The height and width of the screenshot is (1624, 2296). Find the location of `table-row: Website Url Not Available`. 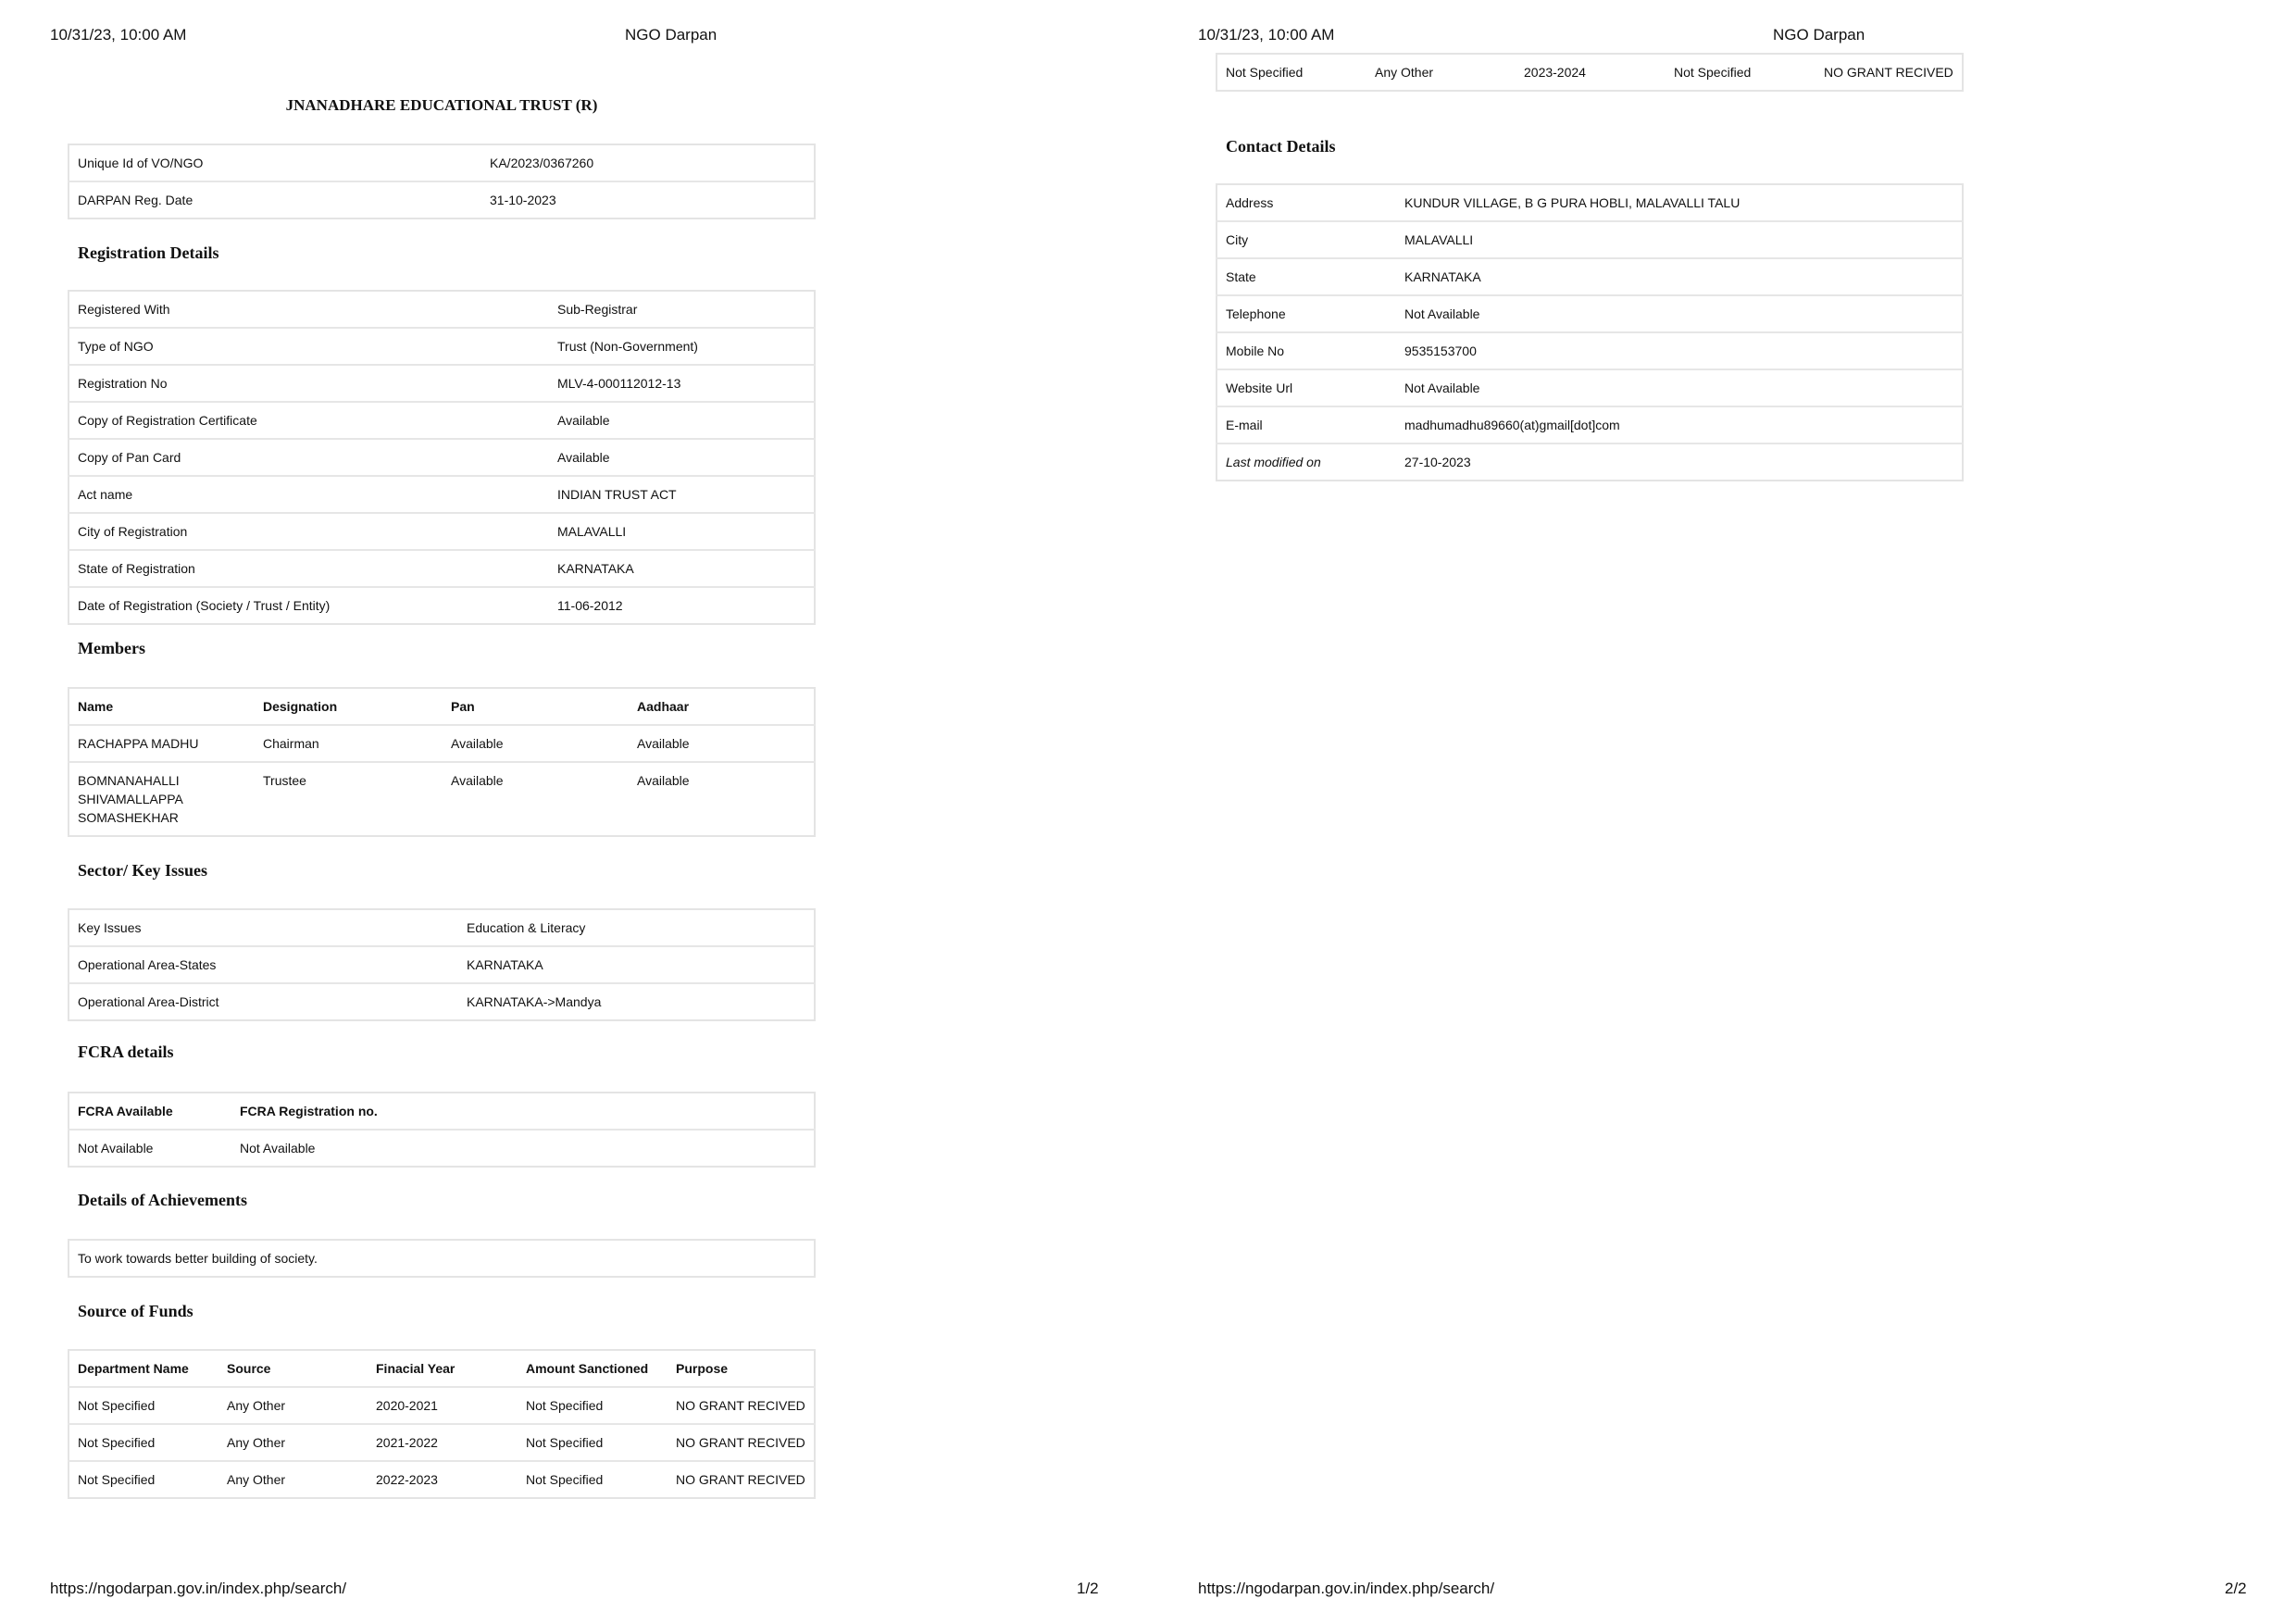

table-row: Website Url Not Available is located at coordinates (1590, 387).